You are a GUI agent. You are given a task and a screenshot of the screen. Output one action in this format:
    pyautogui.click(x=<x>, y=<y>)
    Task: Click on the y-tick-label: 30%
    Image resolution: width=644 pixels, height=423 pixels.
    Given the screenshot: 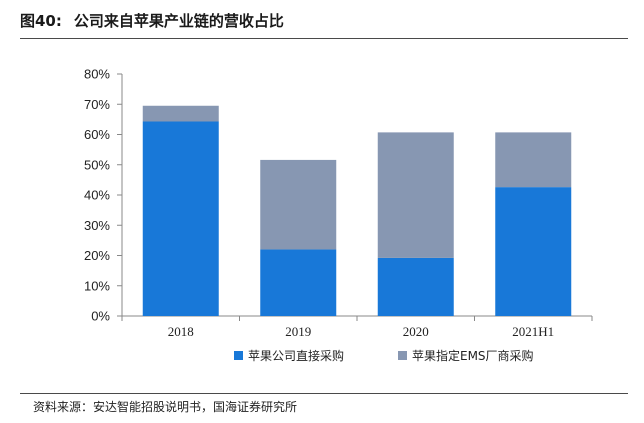 What is the action you would take?
    pyautogui.click(x=97, y=225)
    